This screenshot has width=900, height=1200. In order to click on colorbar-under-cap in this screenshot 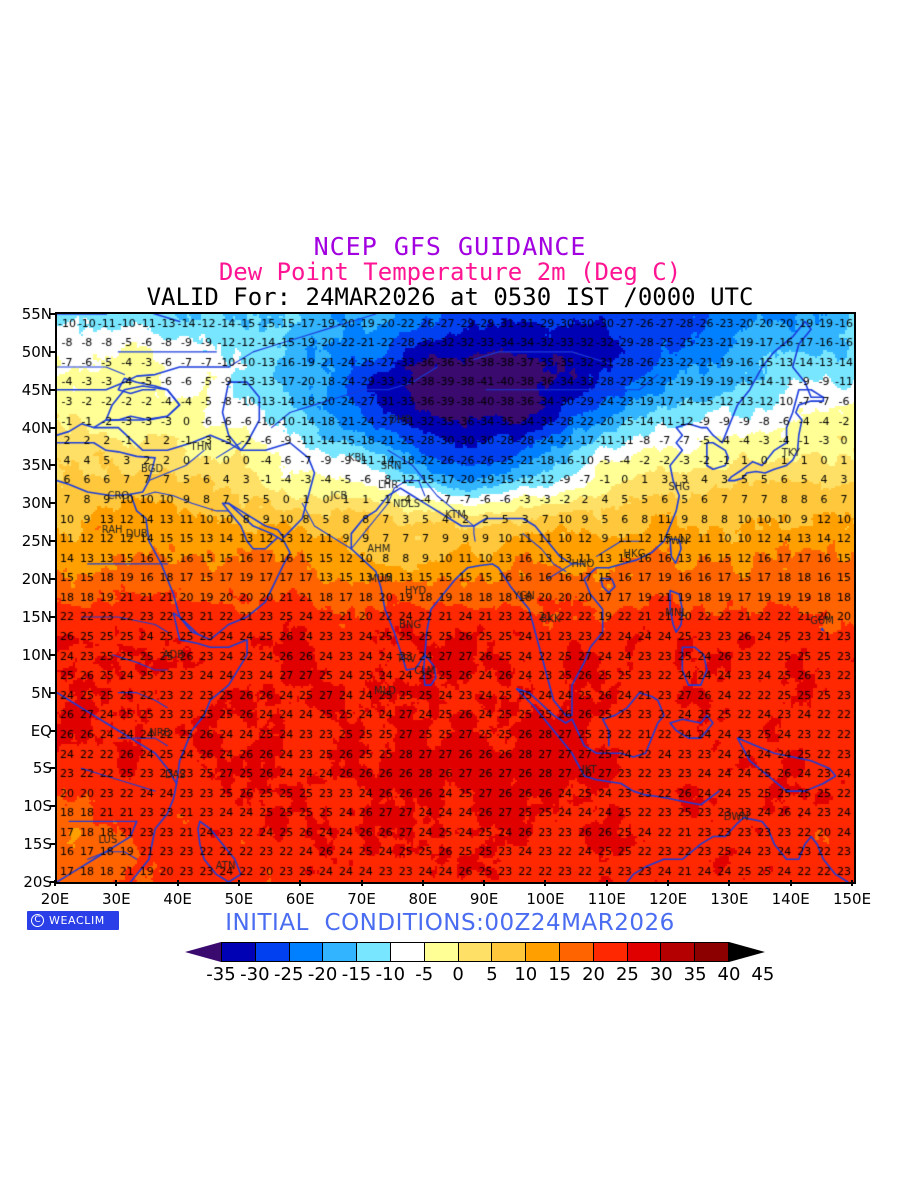, I will do `click(203, 952)`.